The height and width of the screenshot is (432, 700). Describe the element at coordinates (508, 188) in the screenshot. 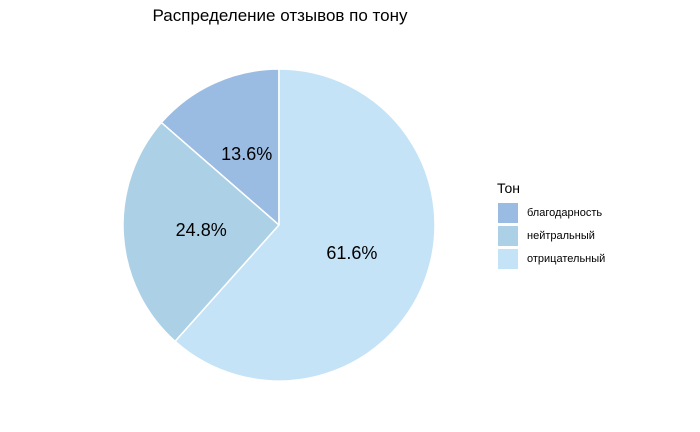

I see `legend-title: Тон` at that location.